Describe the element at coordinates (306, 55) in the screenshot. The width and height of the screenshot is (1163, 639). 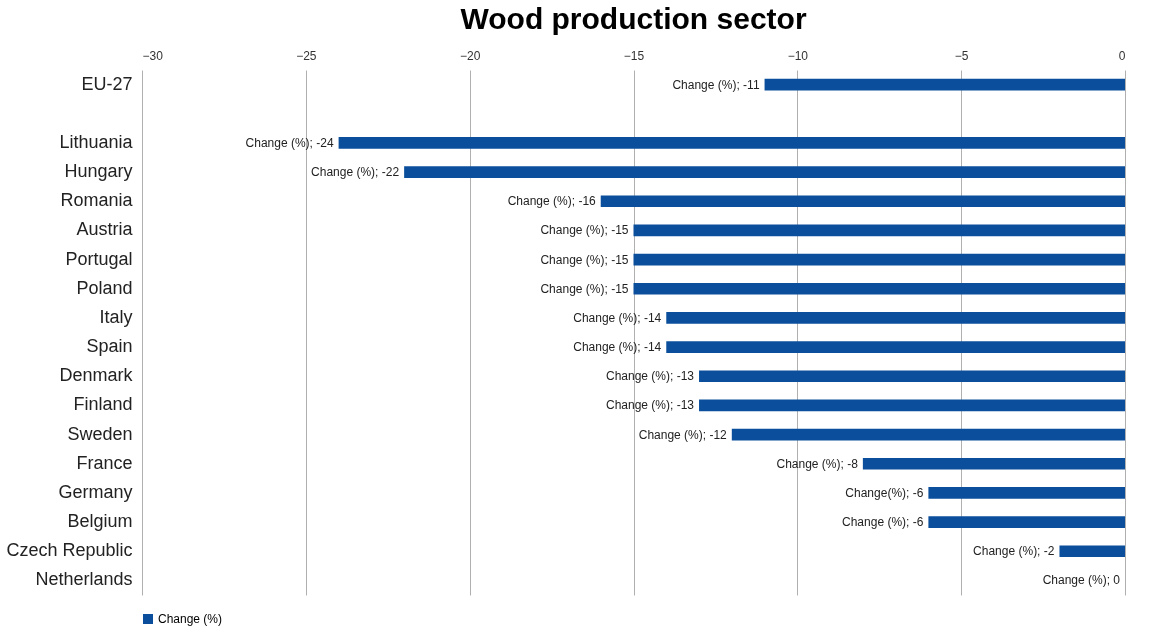
I see `x-tick-label: −25` at that location.